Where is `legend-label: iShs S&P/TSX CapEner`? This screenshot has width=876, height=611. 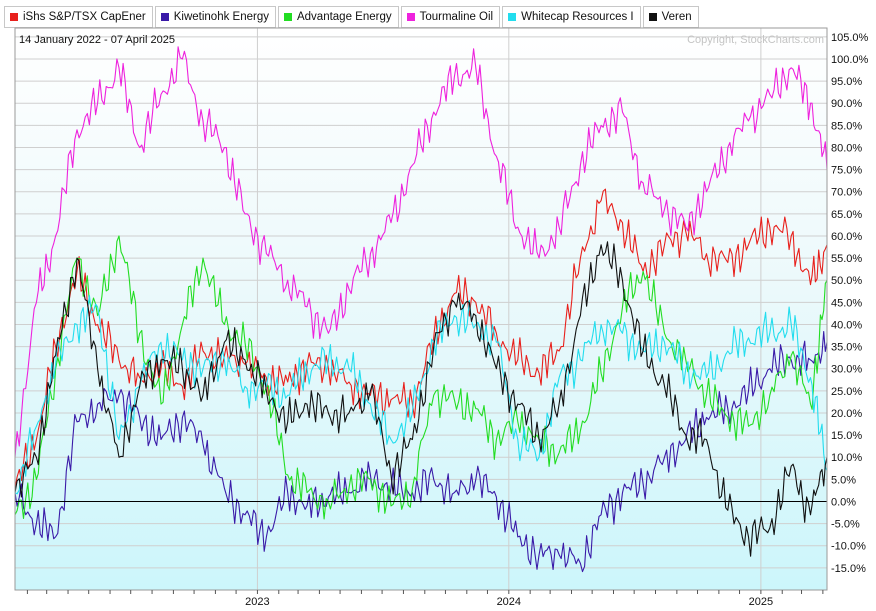
legend-label: iShs S&P/TSX CapEner is located at coordinates (84, 17).